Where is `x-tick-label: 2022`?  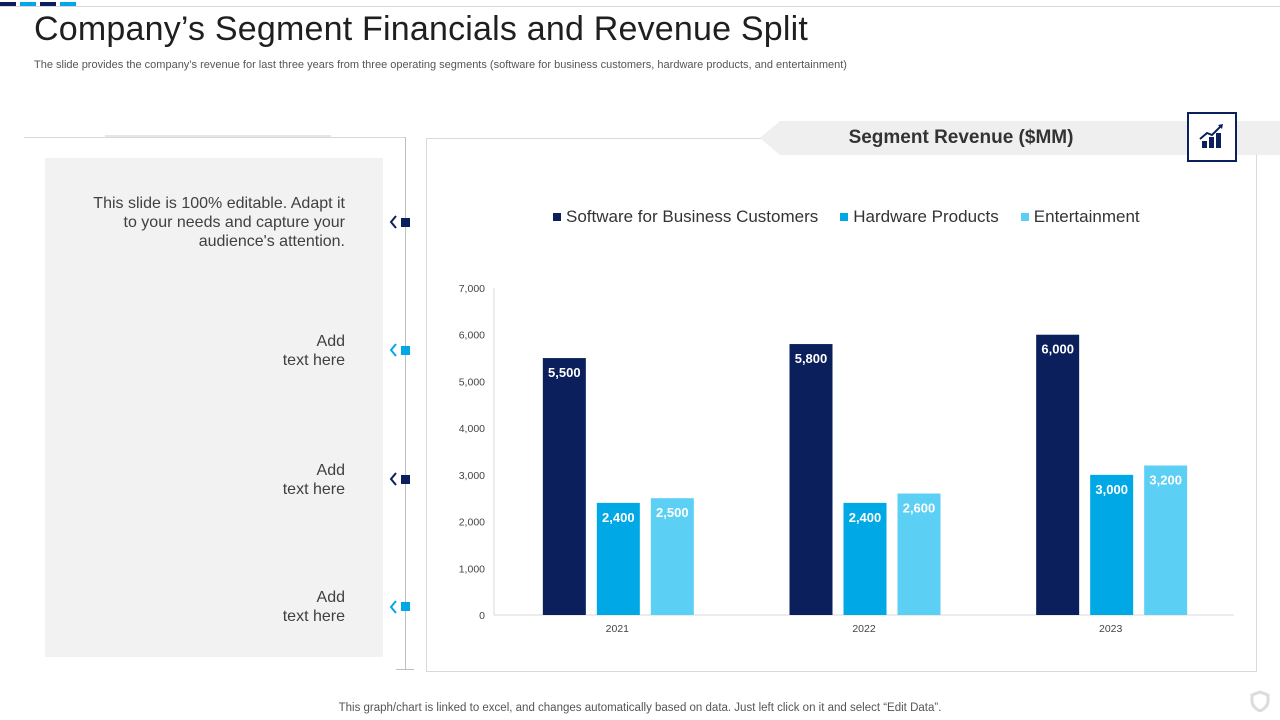
x-tick-label: 2022 is located at coordinates (864, 629).